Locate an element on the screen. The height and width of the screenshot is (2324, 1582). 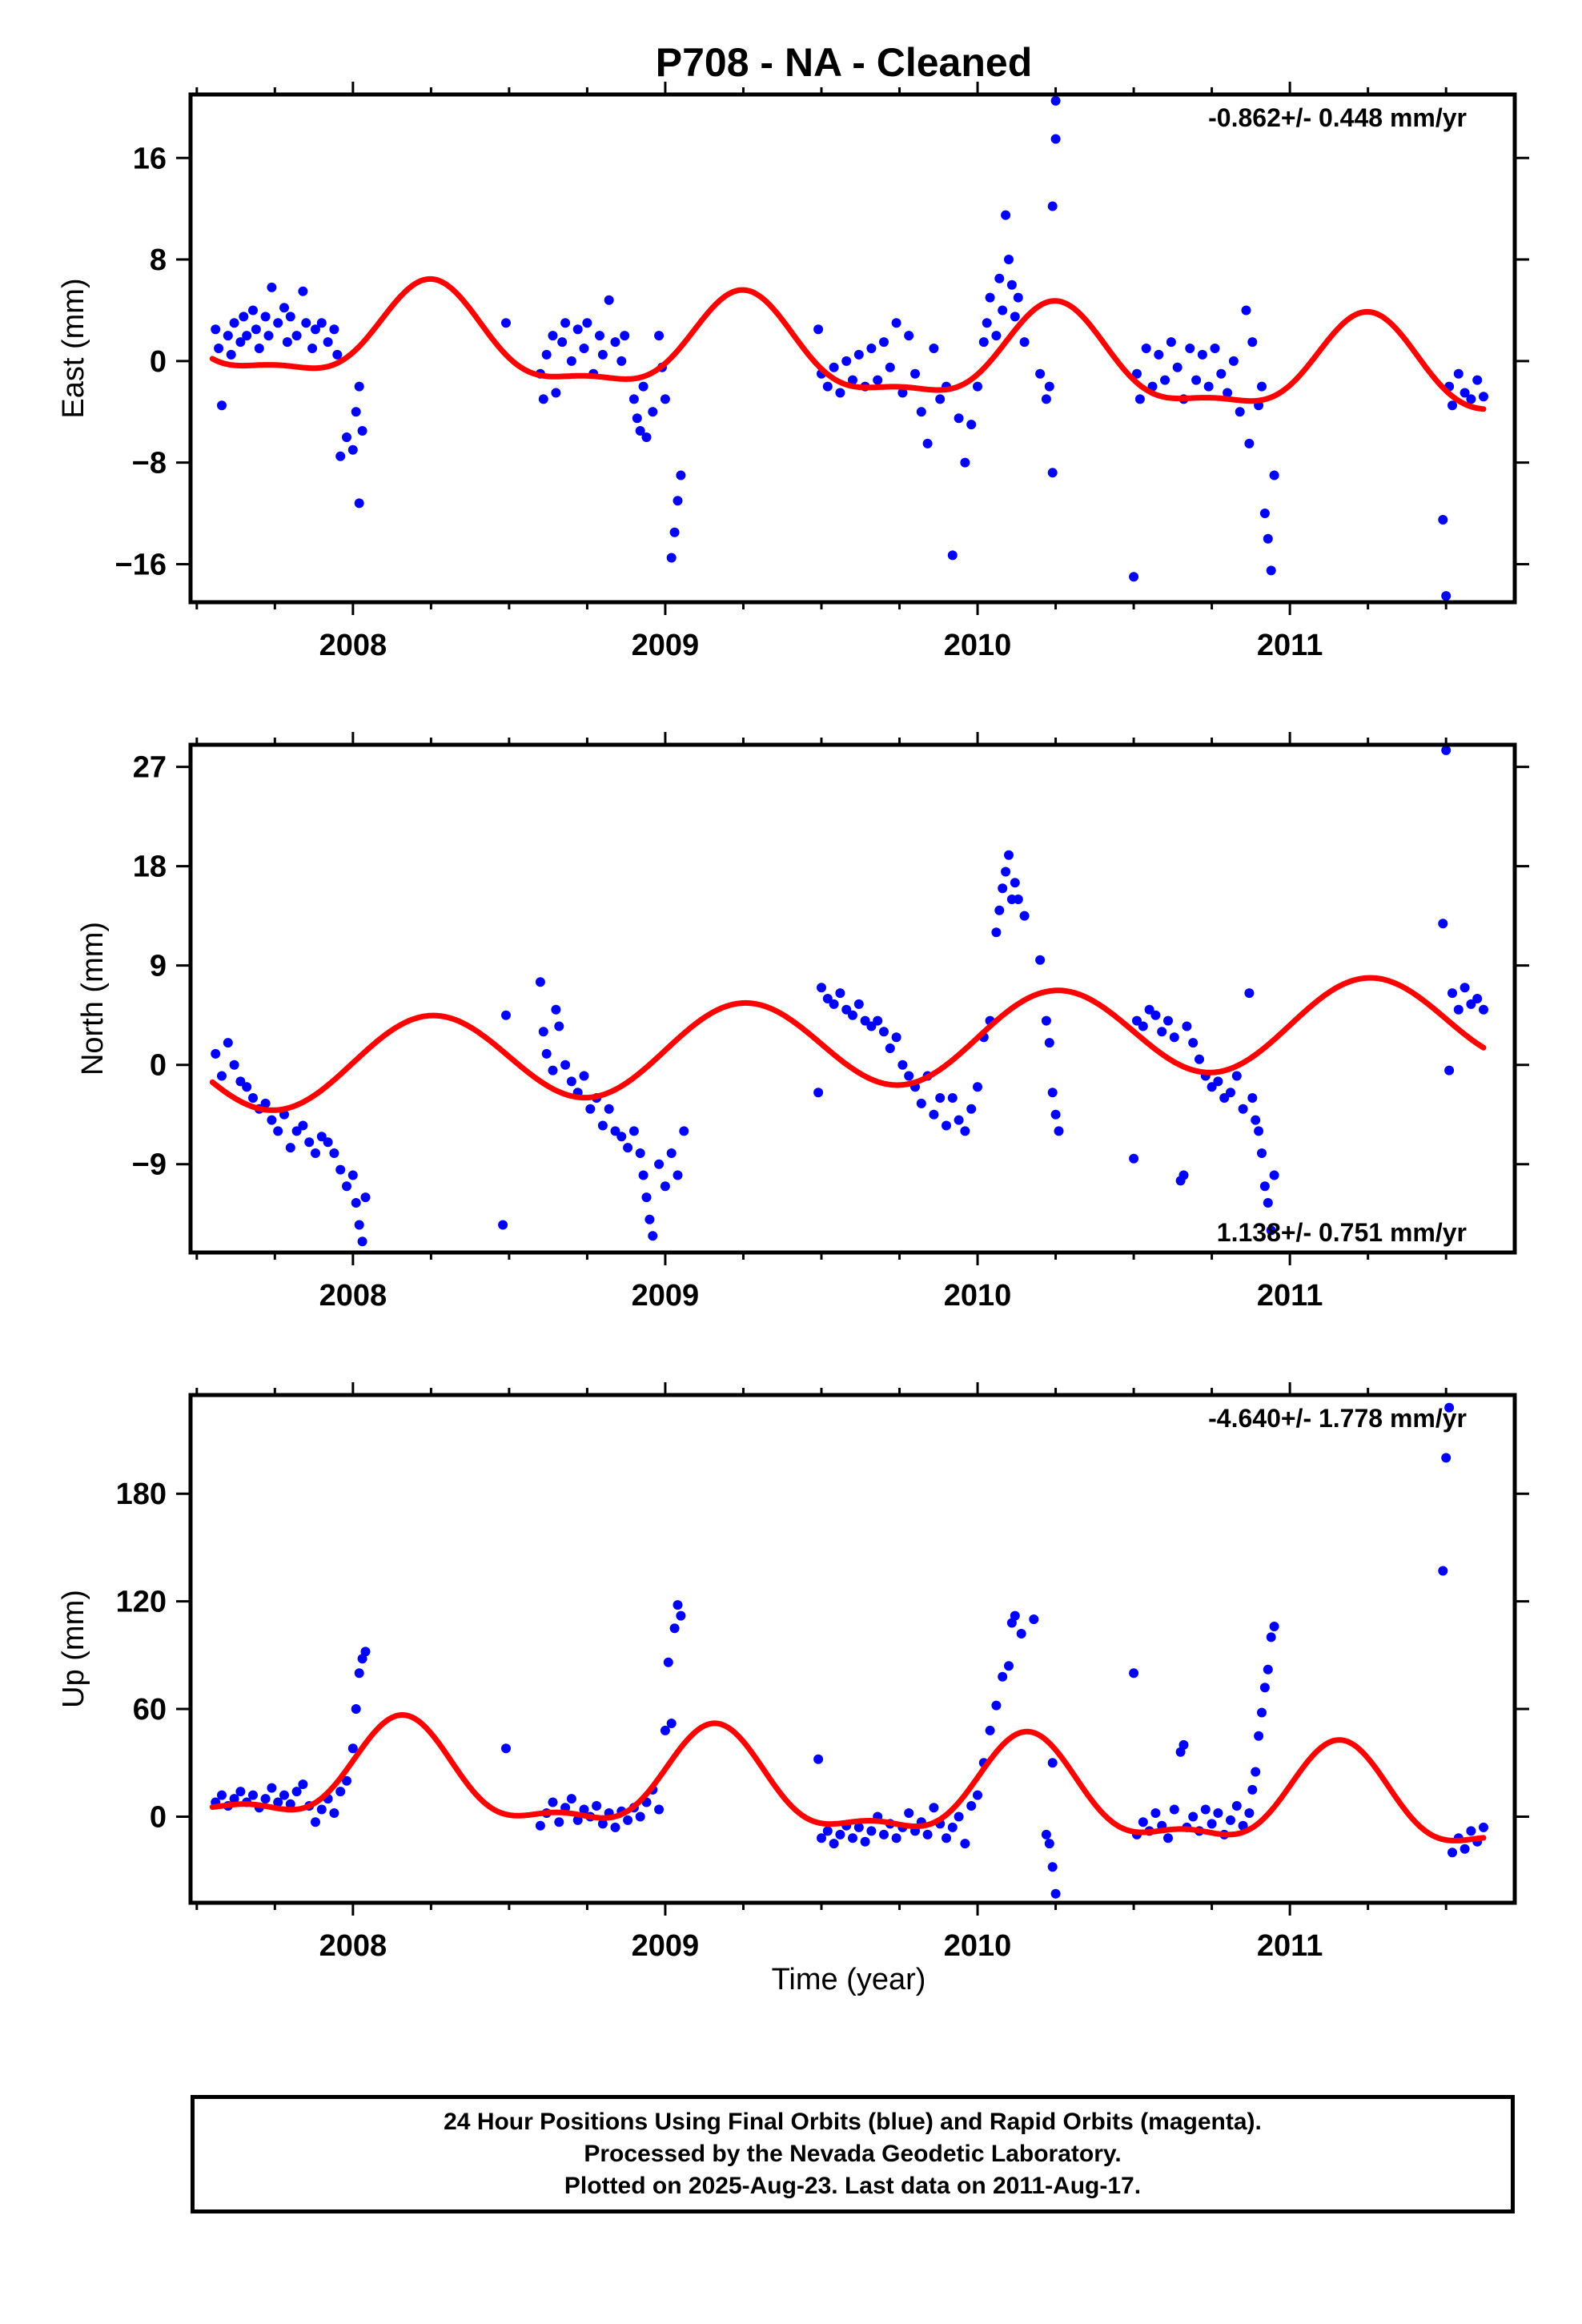
y-tick-label: 9 is located at coordinates (158, 966).